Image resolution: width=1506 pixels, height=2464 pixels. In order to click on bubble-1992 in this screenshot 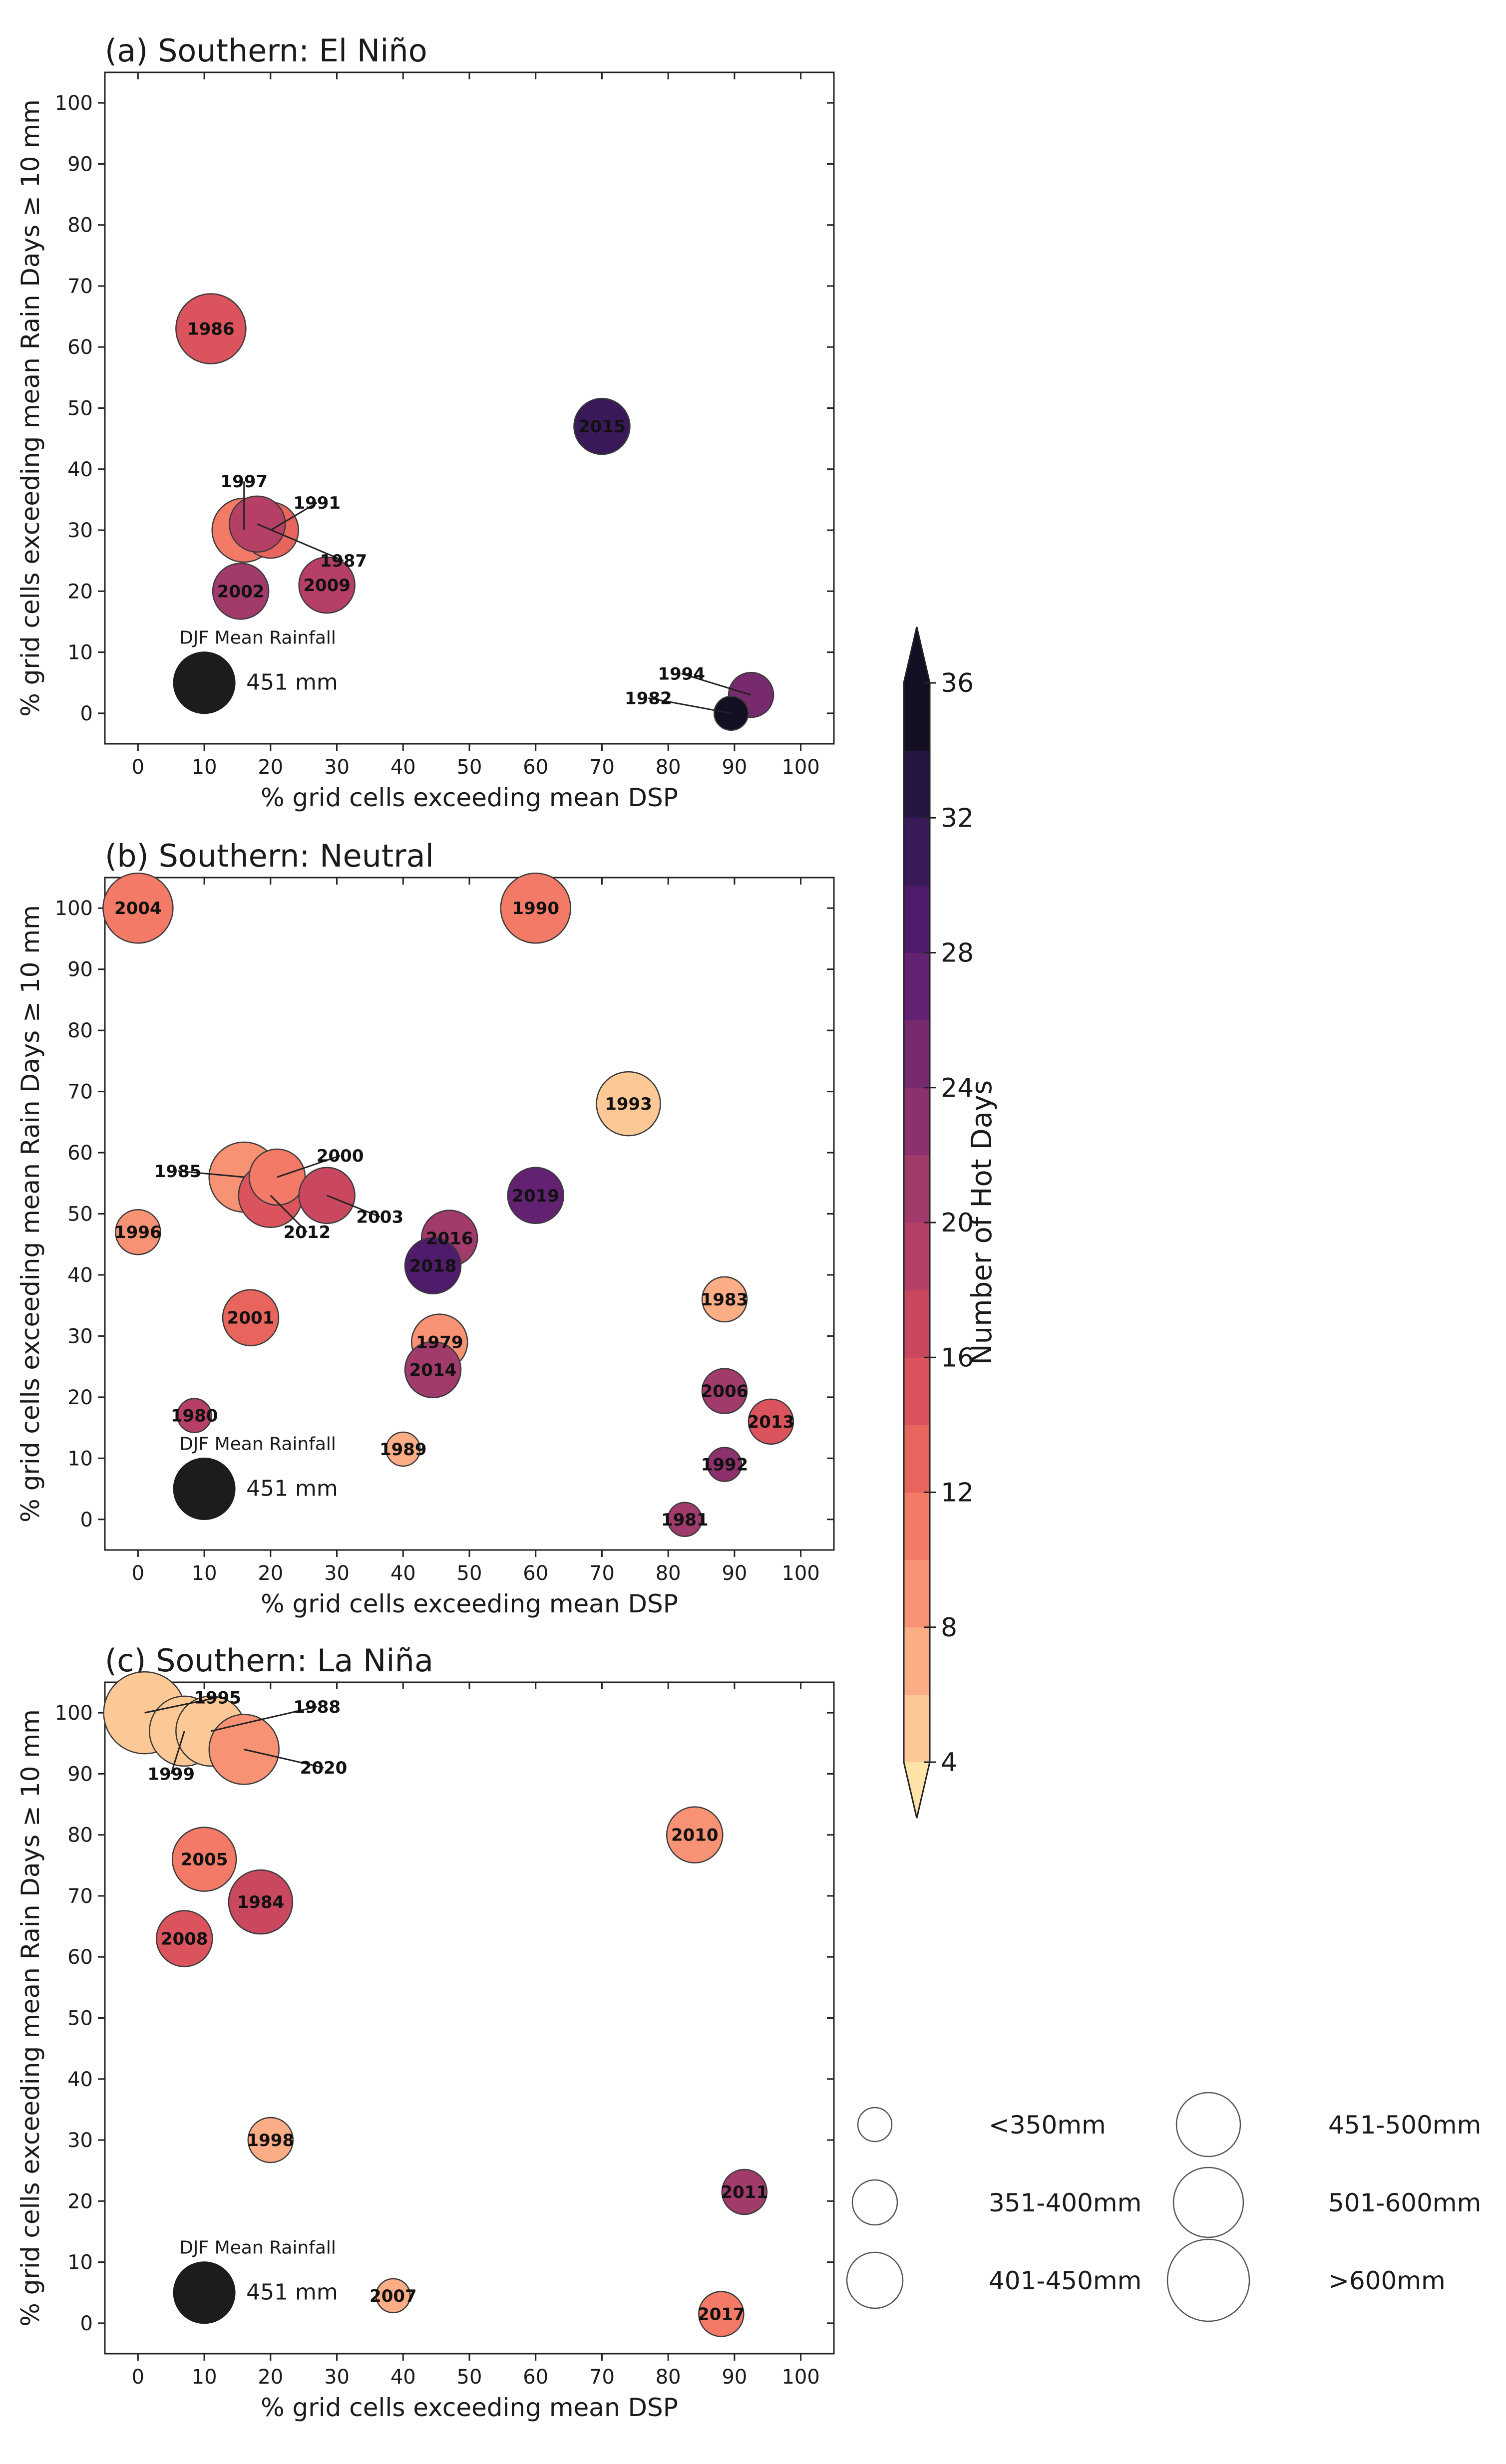, I will do `click(725, 1464)`.